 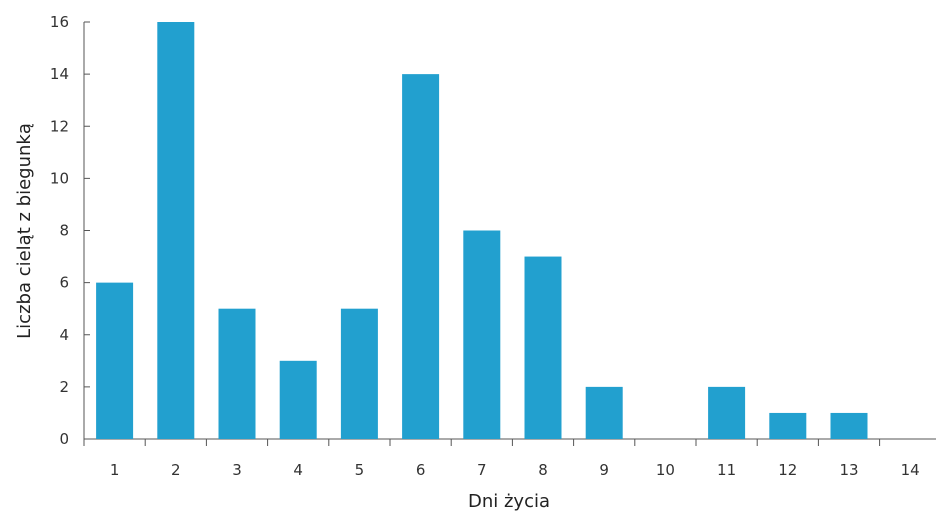 What do you see at coordinates (298, 470) in the screenshot?
I see `x-tick-label: 4` at bounding box center [298, 470].